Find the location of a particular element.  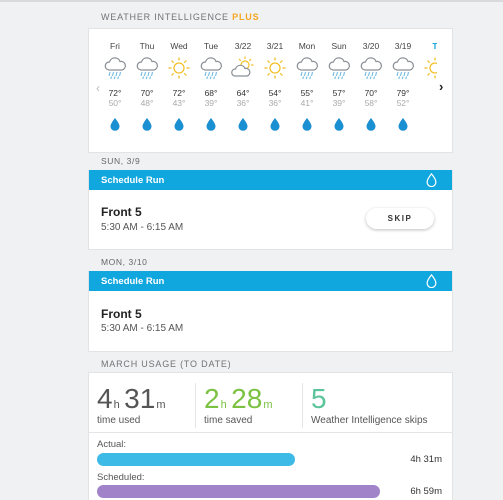

forecast-day-name: 3/20 is located at coordinates (371, 46).